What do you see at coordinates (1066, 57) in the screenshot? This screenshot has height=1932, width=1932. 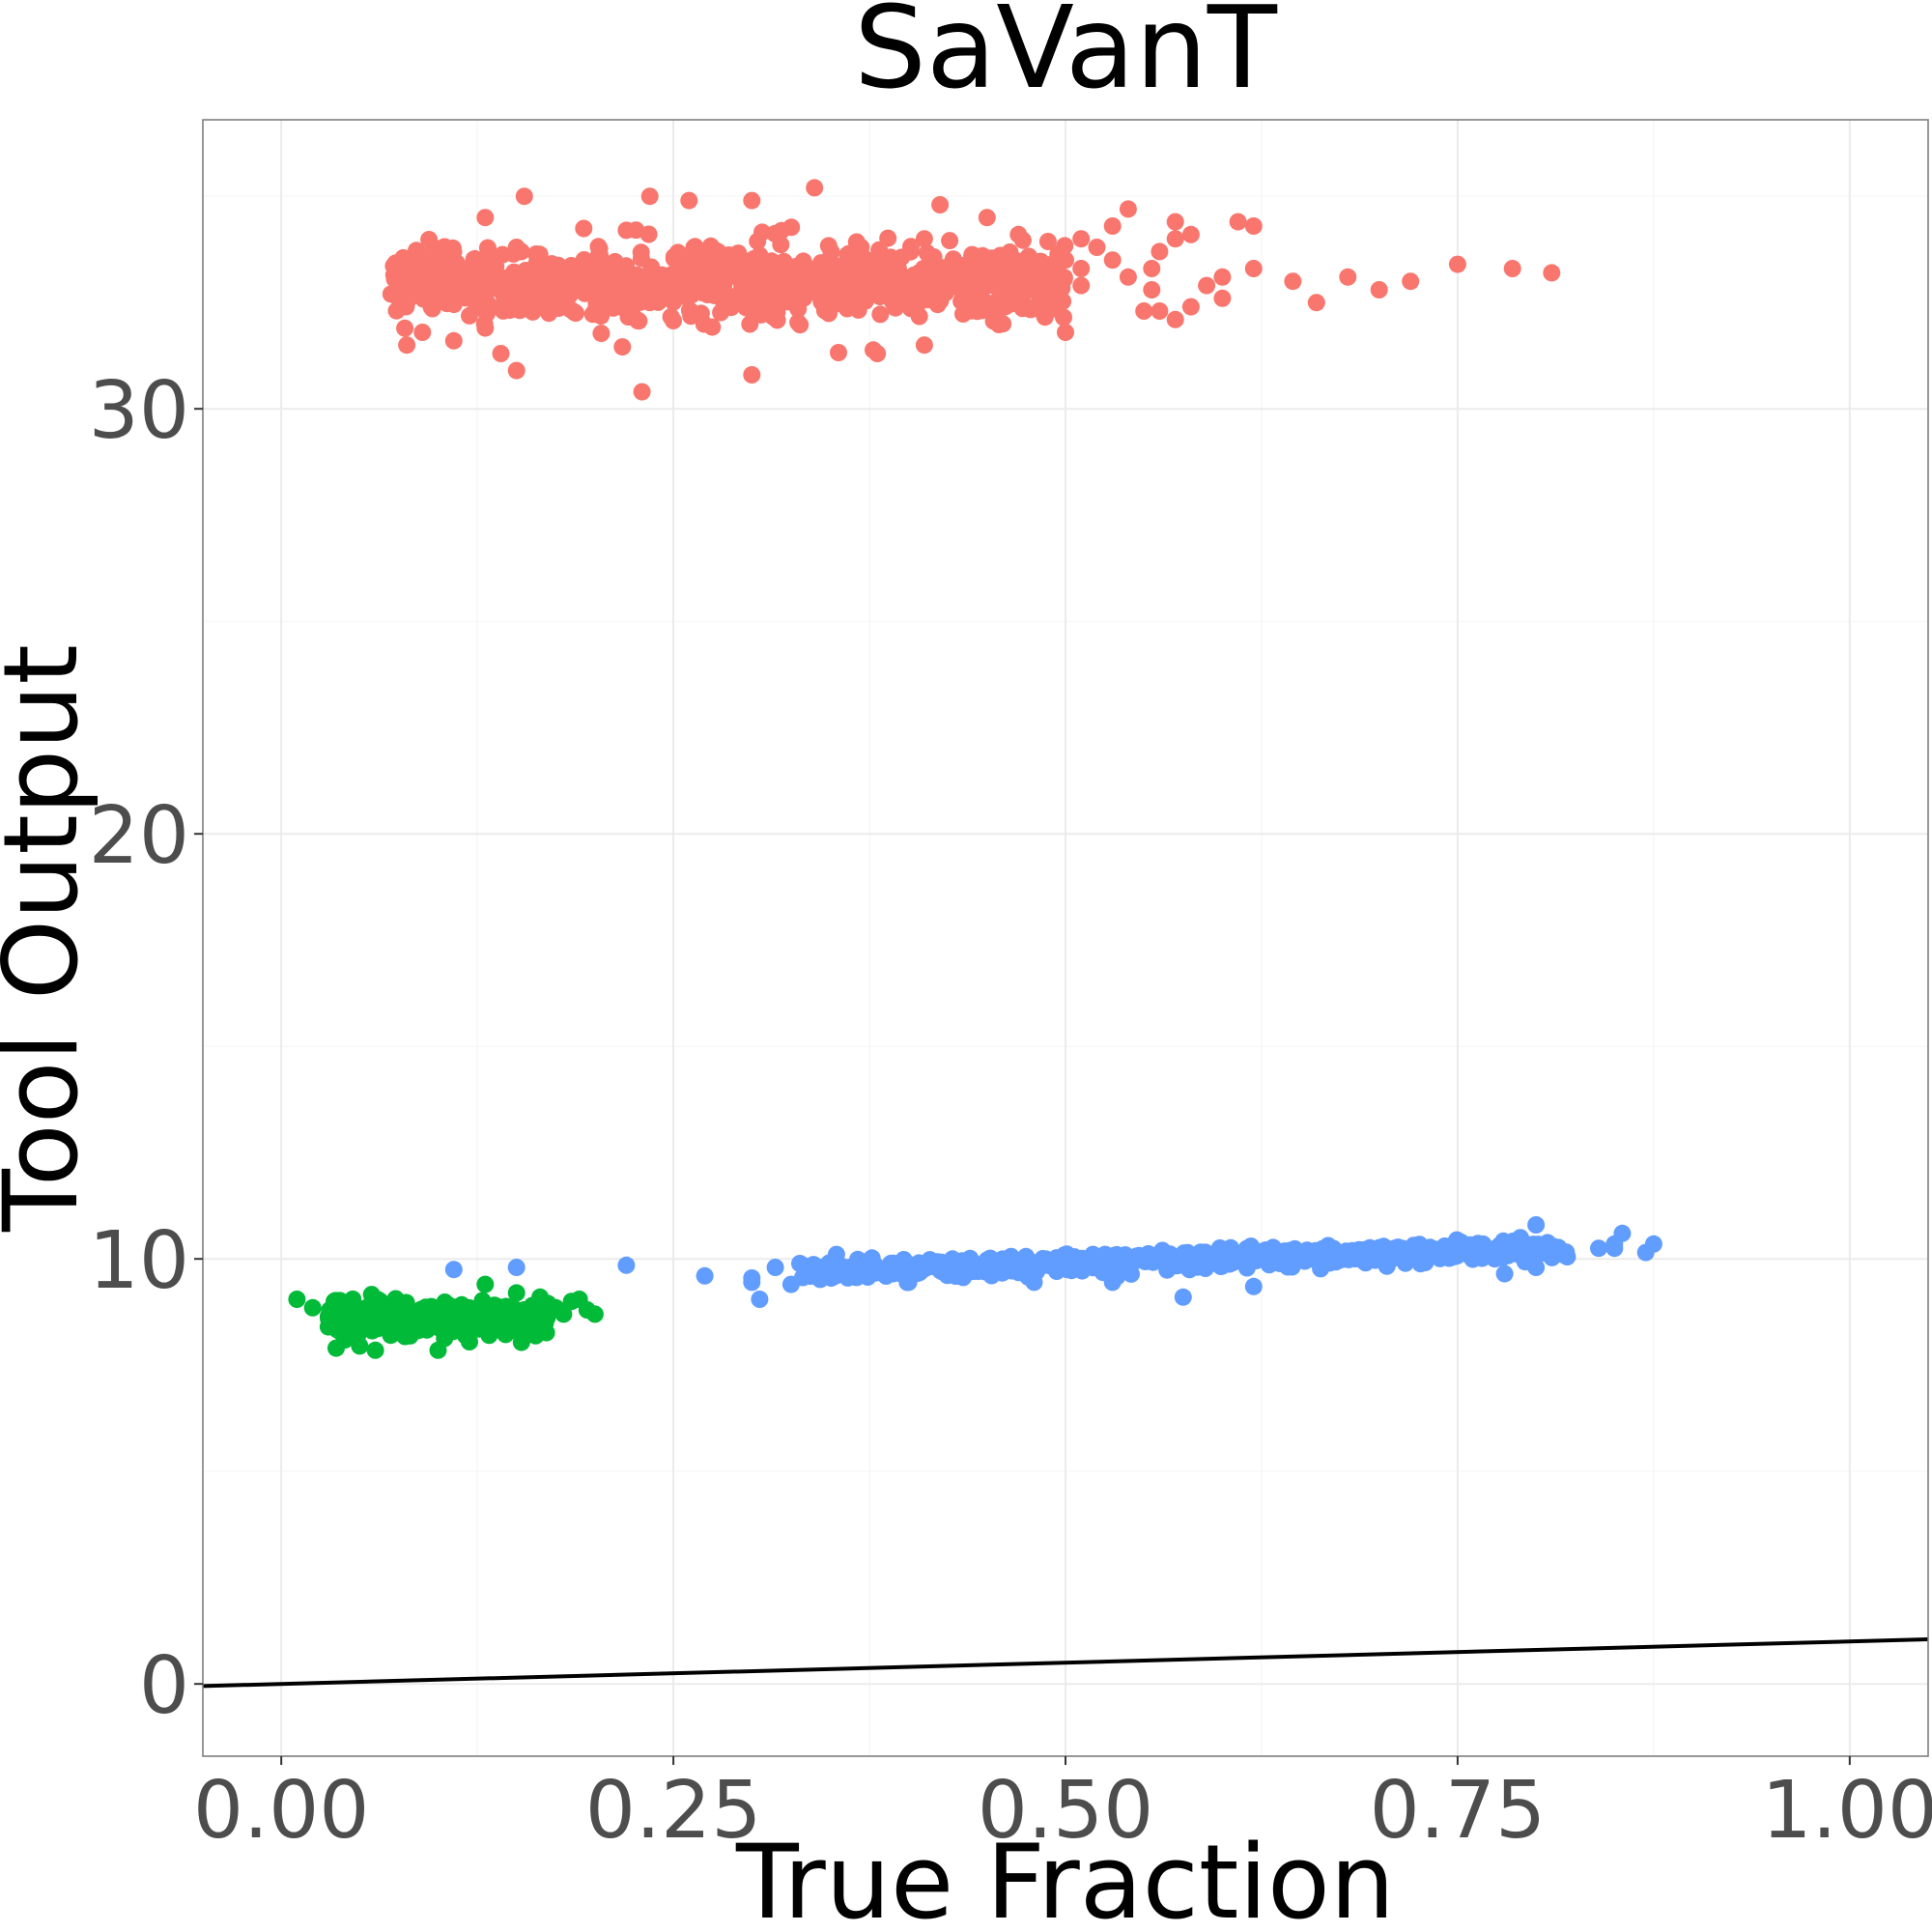 I see `chart-title: SaVanT` at bounding box center [1066, 57].